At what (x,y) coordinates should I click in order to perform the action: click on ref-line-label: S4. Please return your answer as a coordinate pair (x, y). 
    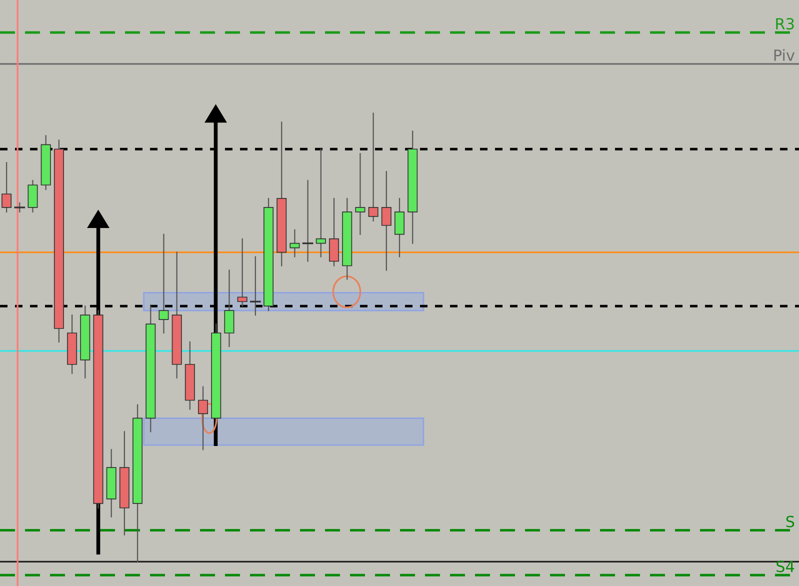
    Looking at the image, I should click on (785, 566).